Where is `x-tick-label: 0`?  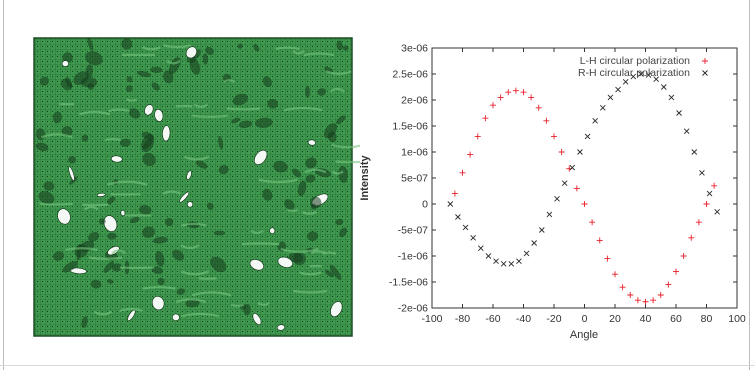
x-tick-label: 0 is located at coordinates (585, 319).